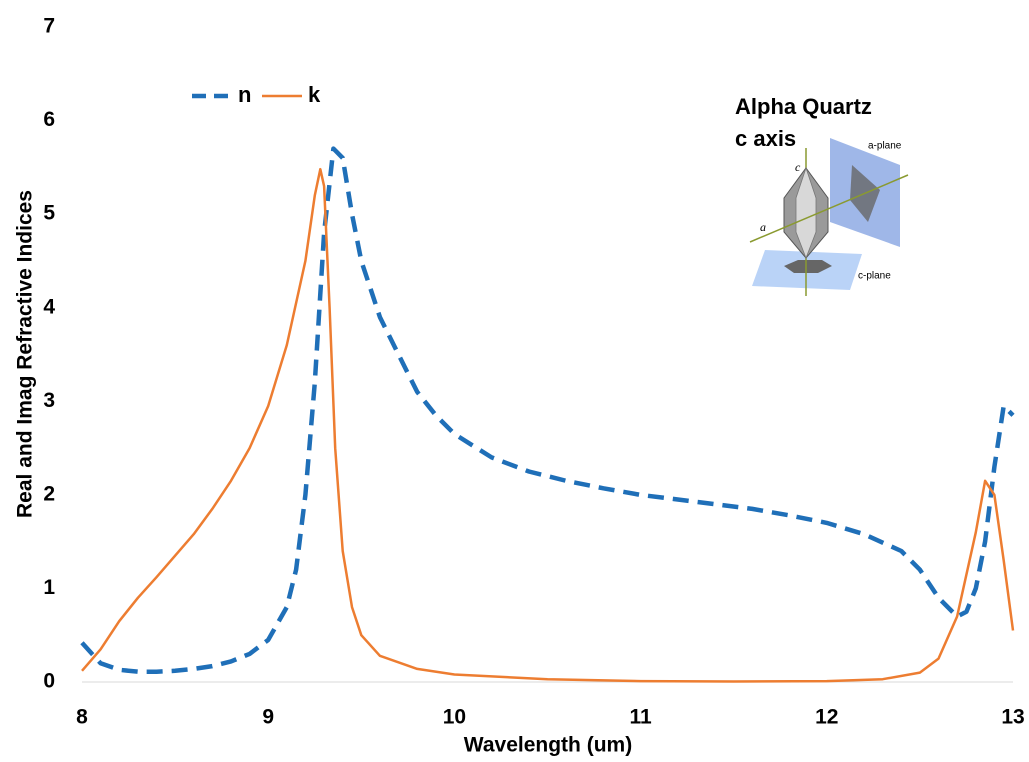 The height and width of the screenshot is (762, 1029). Describe the element at coordinates (808, 266) in the screenshot. I see `c-plane-section` at that location.